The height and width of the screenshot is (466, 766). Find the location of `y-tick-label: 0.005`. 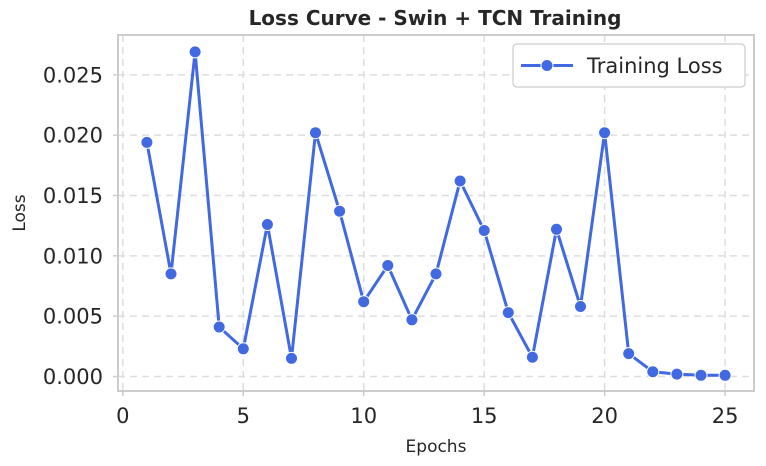

y-tick-label: 0.005 is located at coordinates (73, 317).